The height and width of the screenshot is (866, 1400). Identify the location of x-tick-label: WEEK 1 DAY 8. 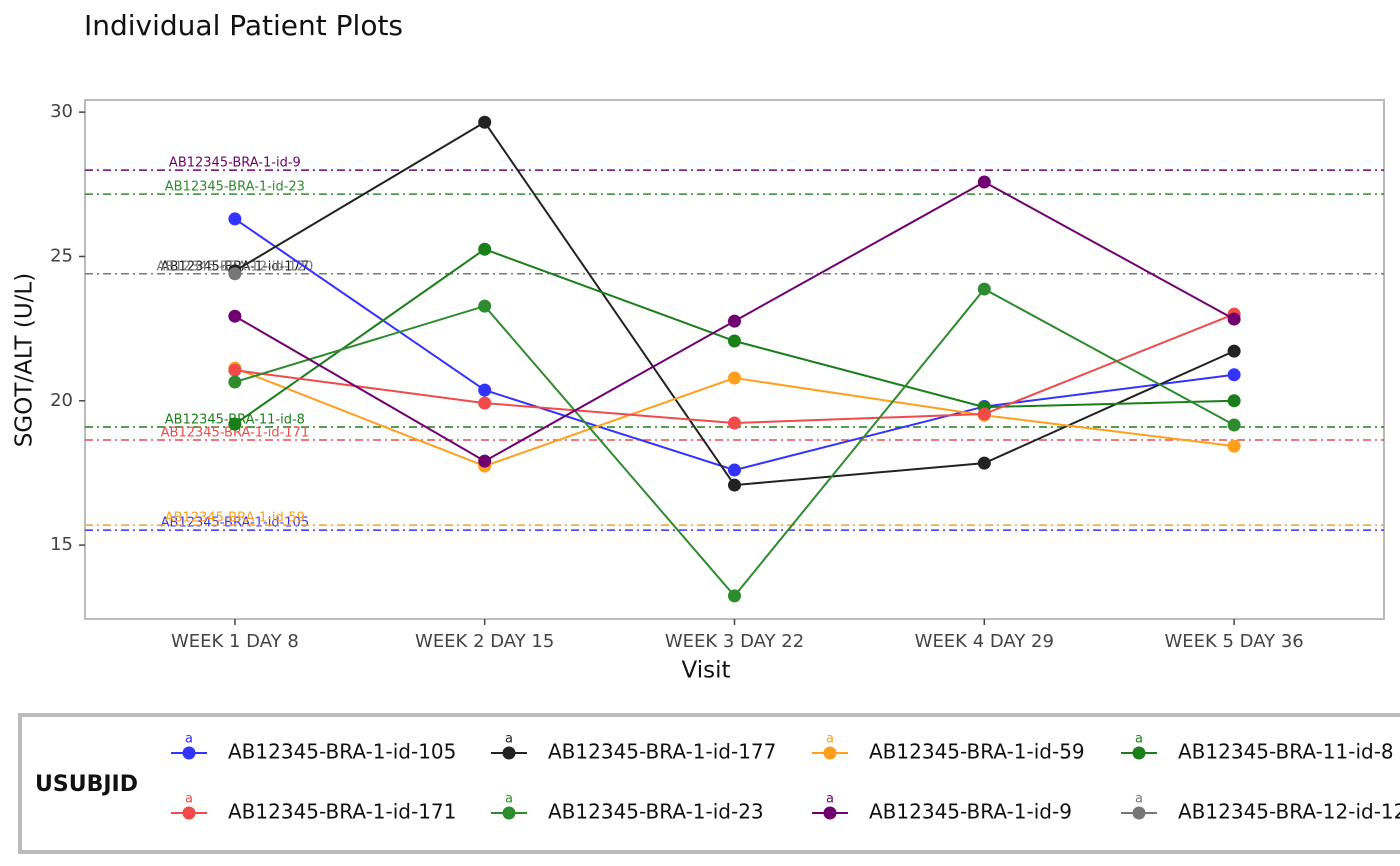
(235, 641).